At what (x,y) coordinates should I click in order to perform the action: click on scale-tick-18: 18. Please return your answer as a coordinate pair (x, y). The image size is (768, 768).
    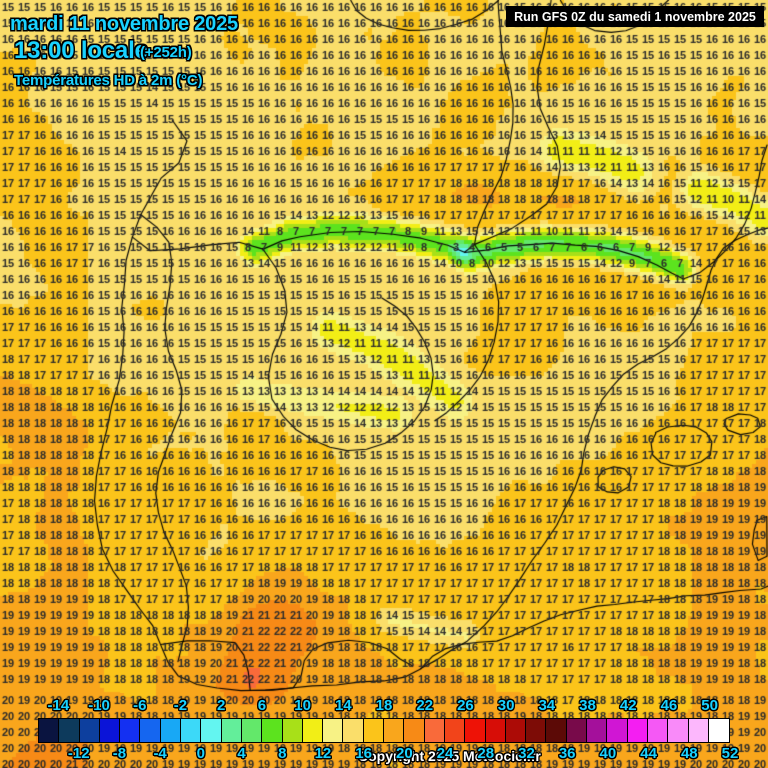
    Looking at the image, I should click on (384, 705).